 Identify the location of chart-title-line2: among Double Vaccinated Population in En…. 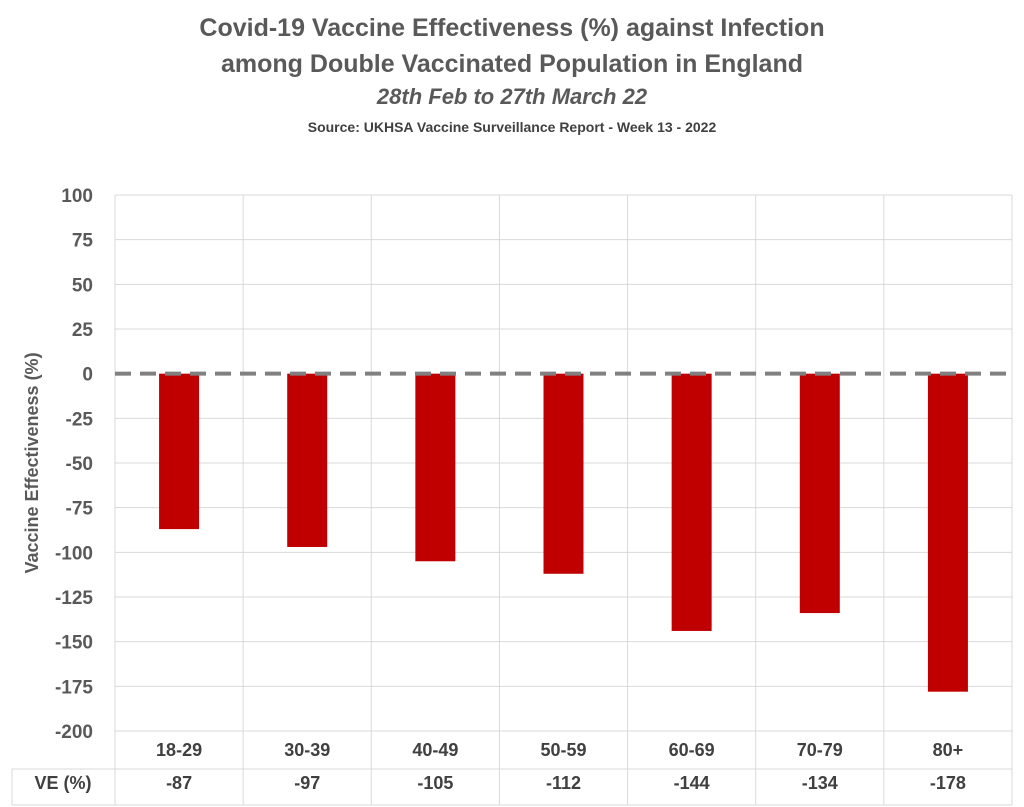
(512, 64).